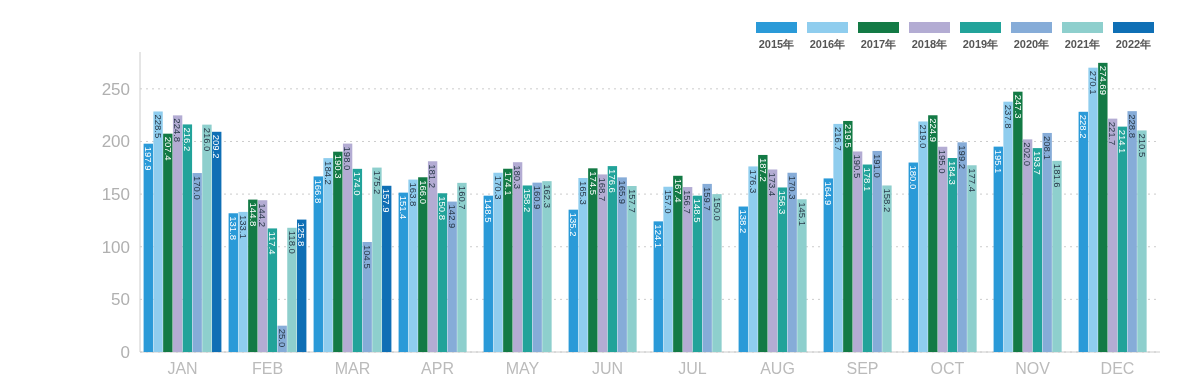  I want to click on data-label: 216.7, so click(838, 138).